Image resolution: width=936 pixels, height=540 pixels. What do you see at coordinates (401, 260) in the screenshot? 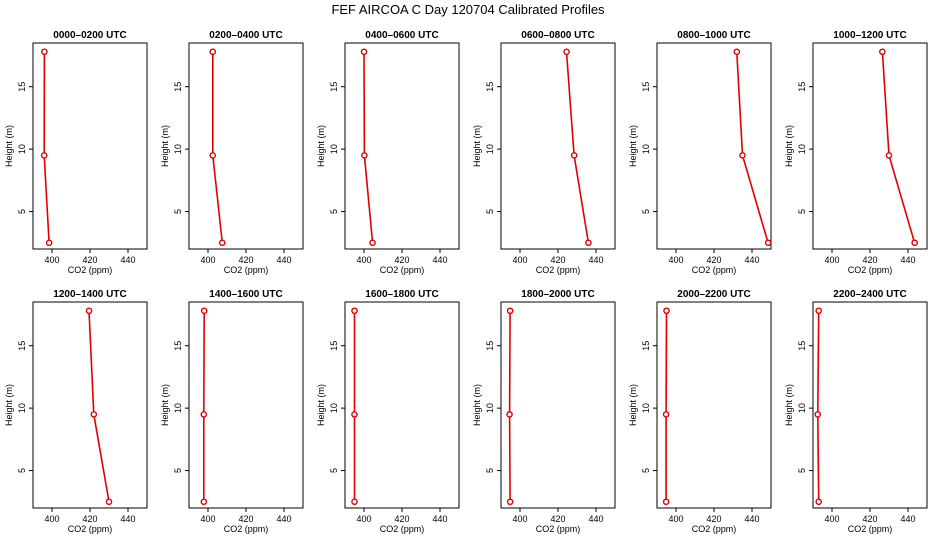
I see `x-tick-label-3-2: 420` at bounding box center [401, 260].